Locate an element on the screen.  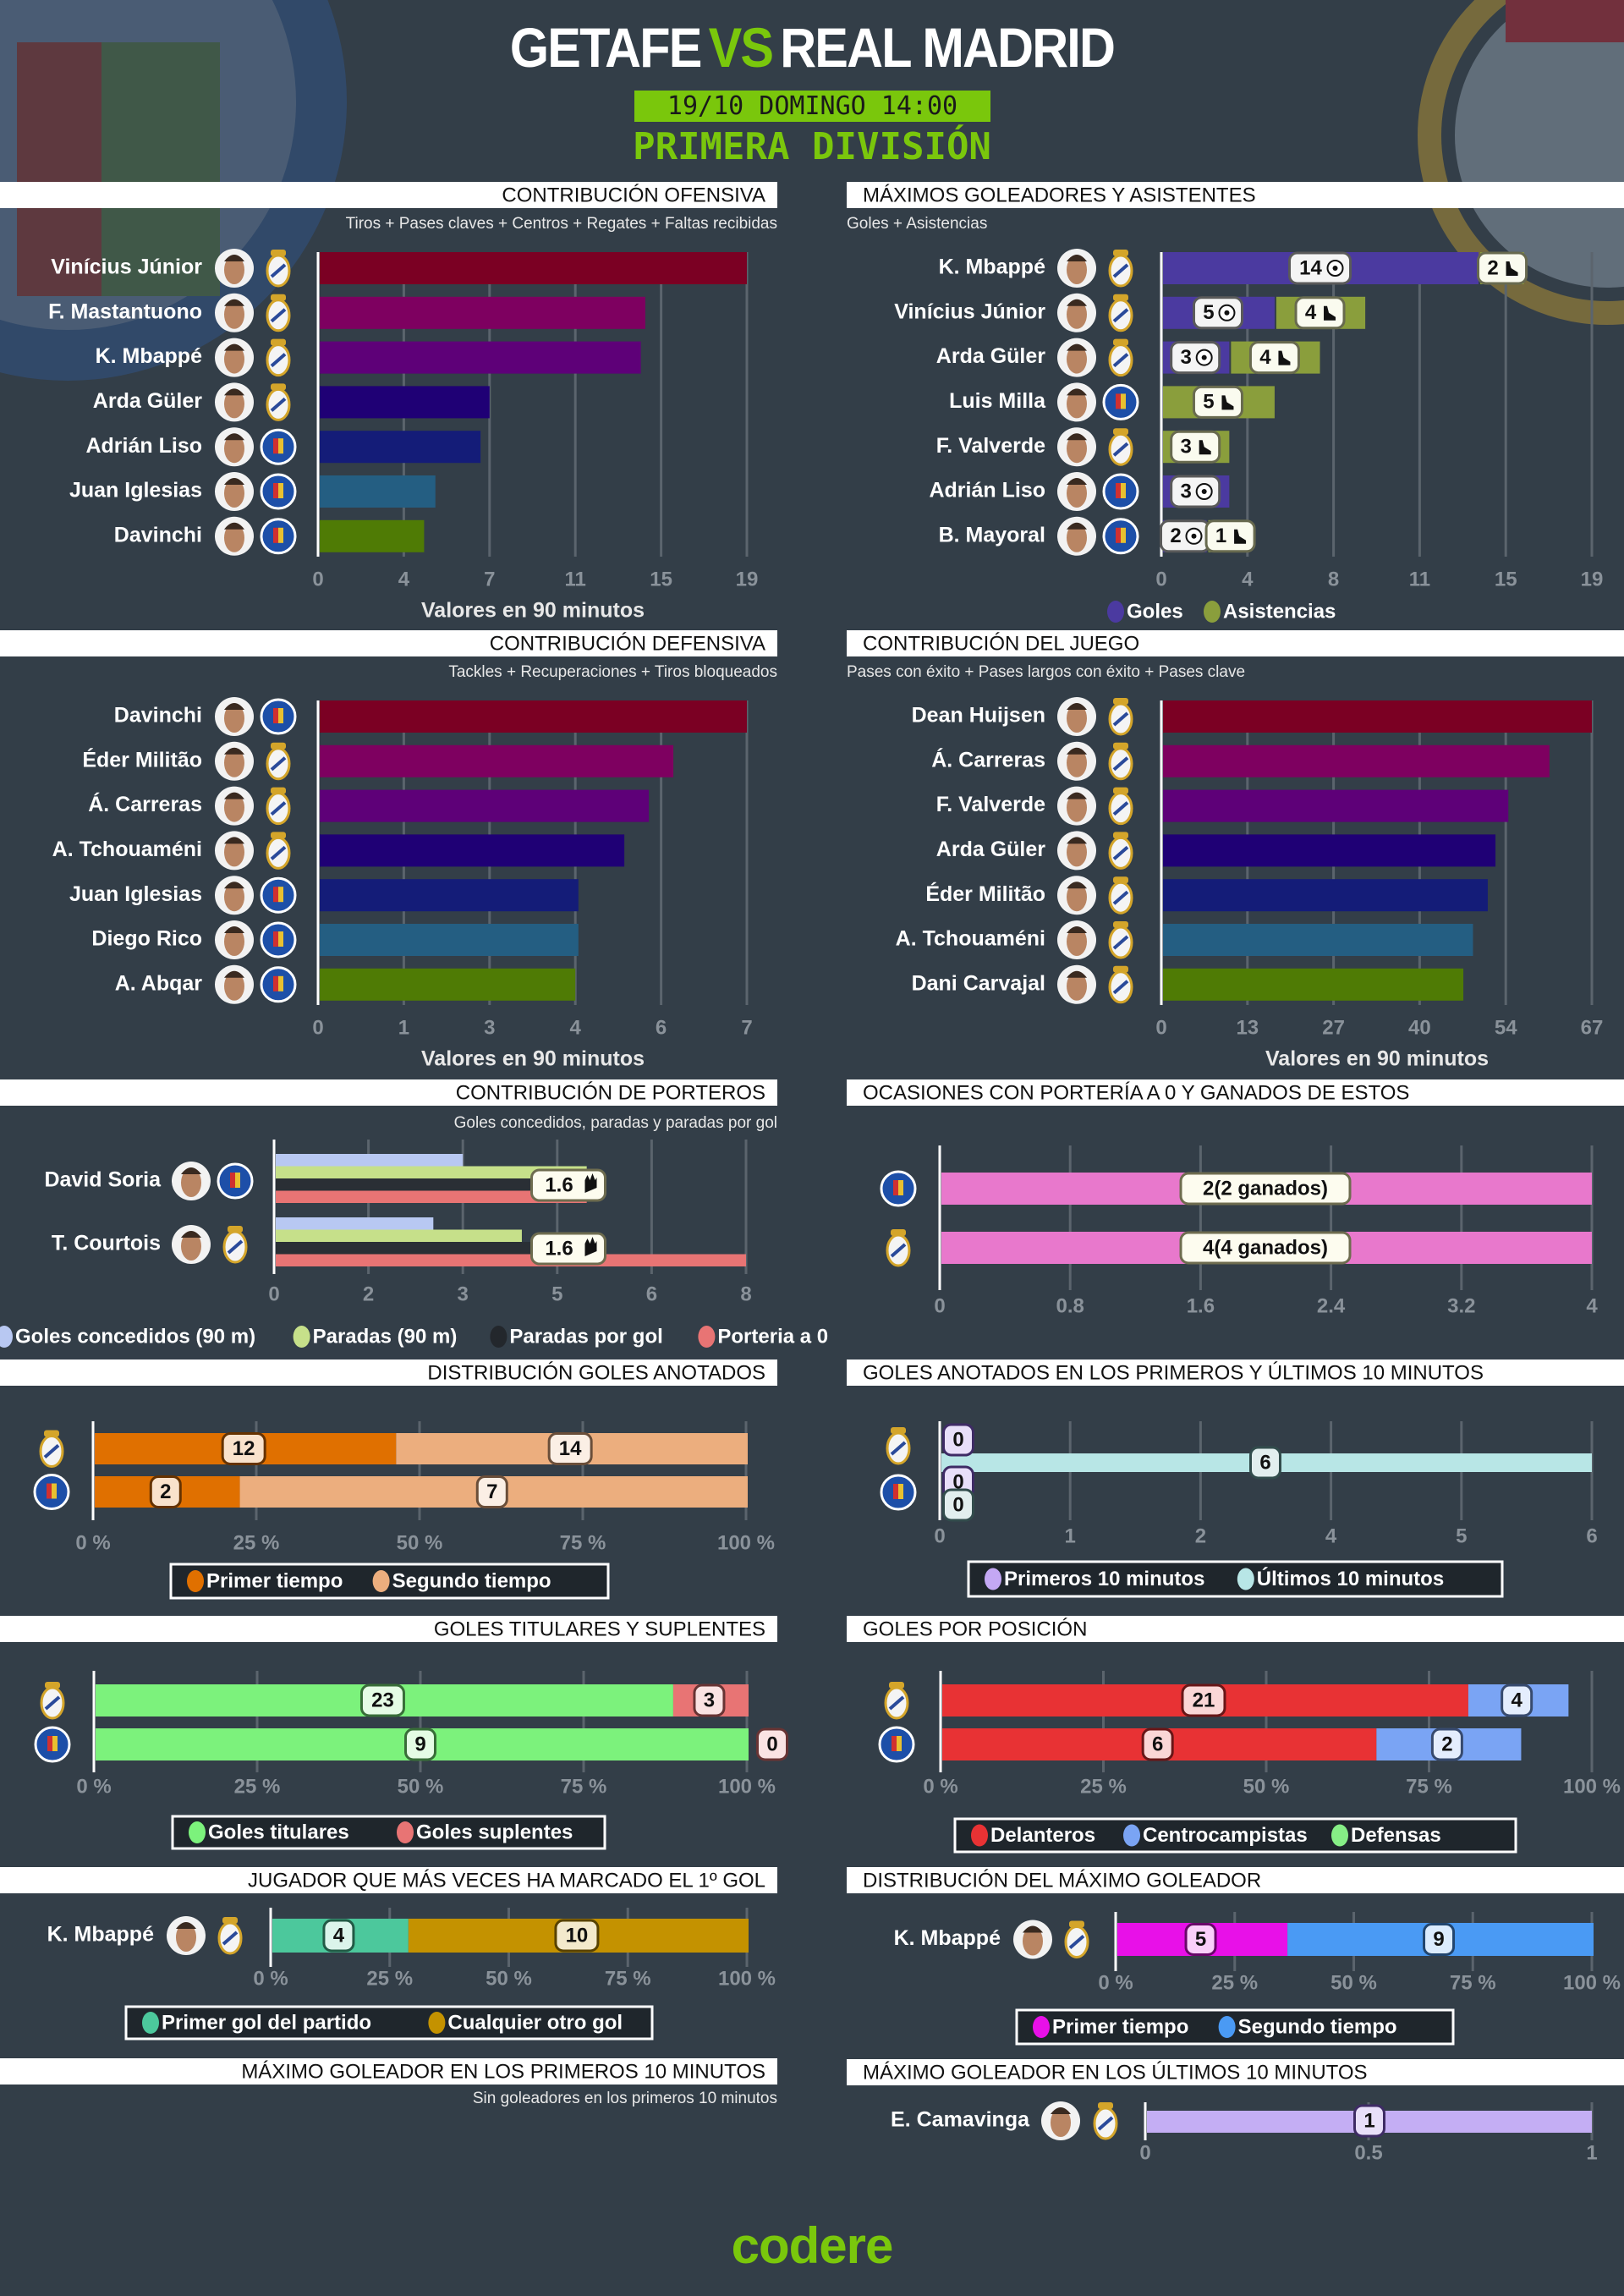
x-tick-label: 6 is located at coordinates (662, 1027).